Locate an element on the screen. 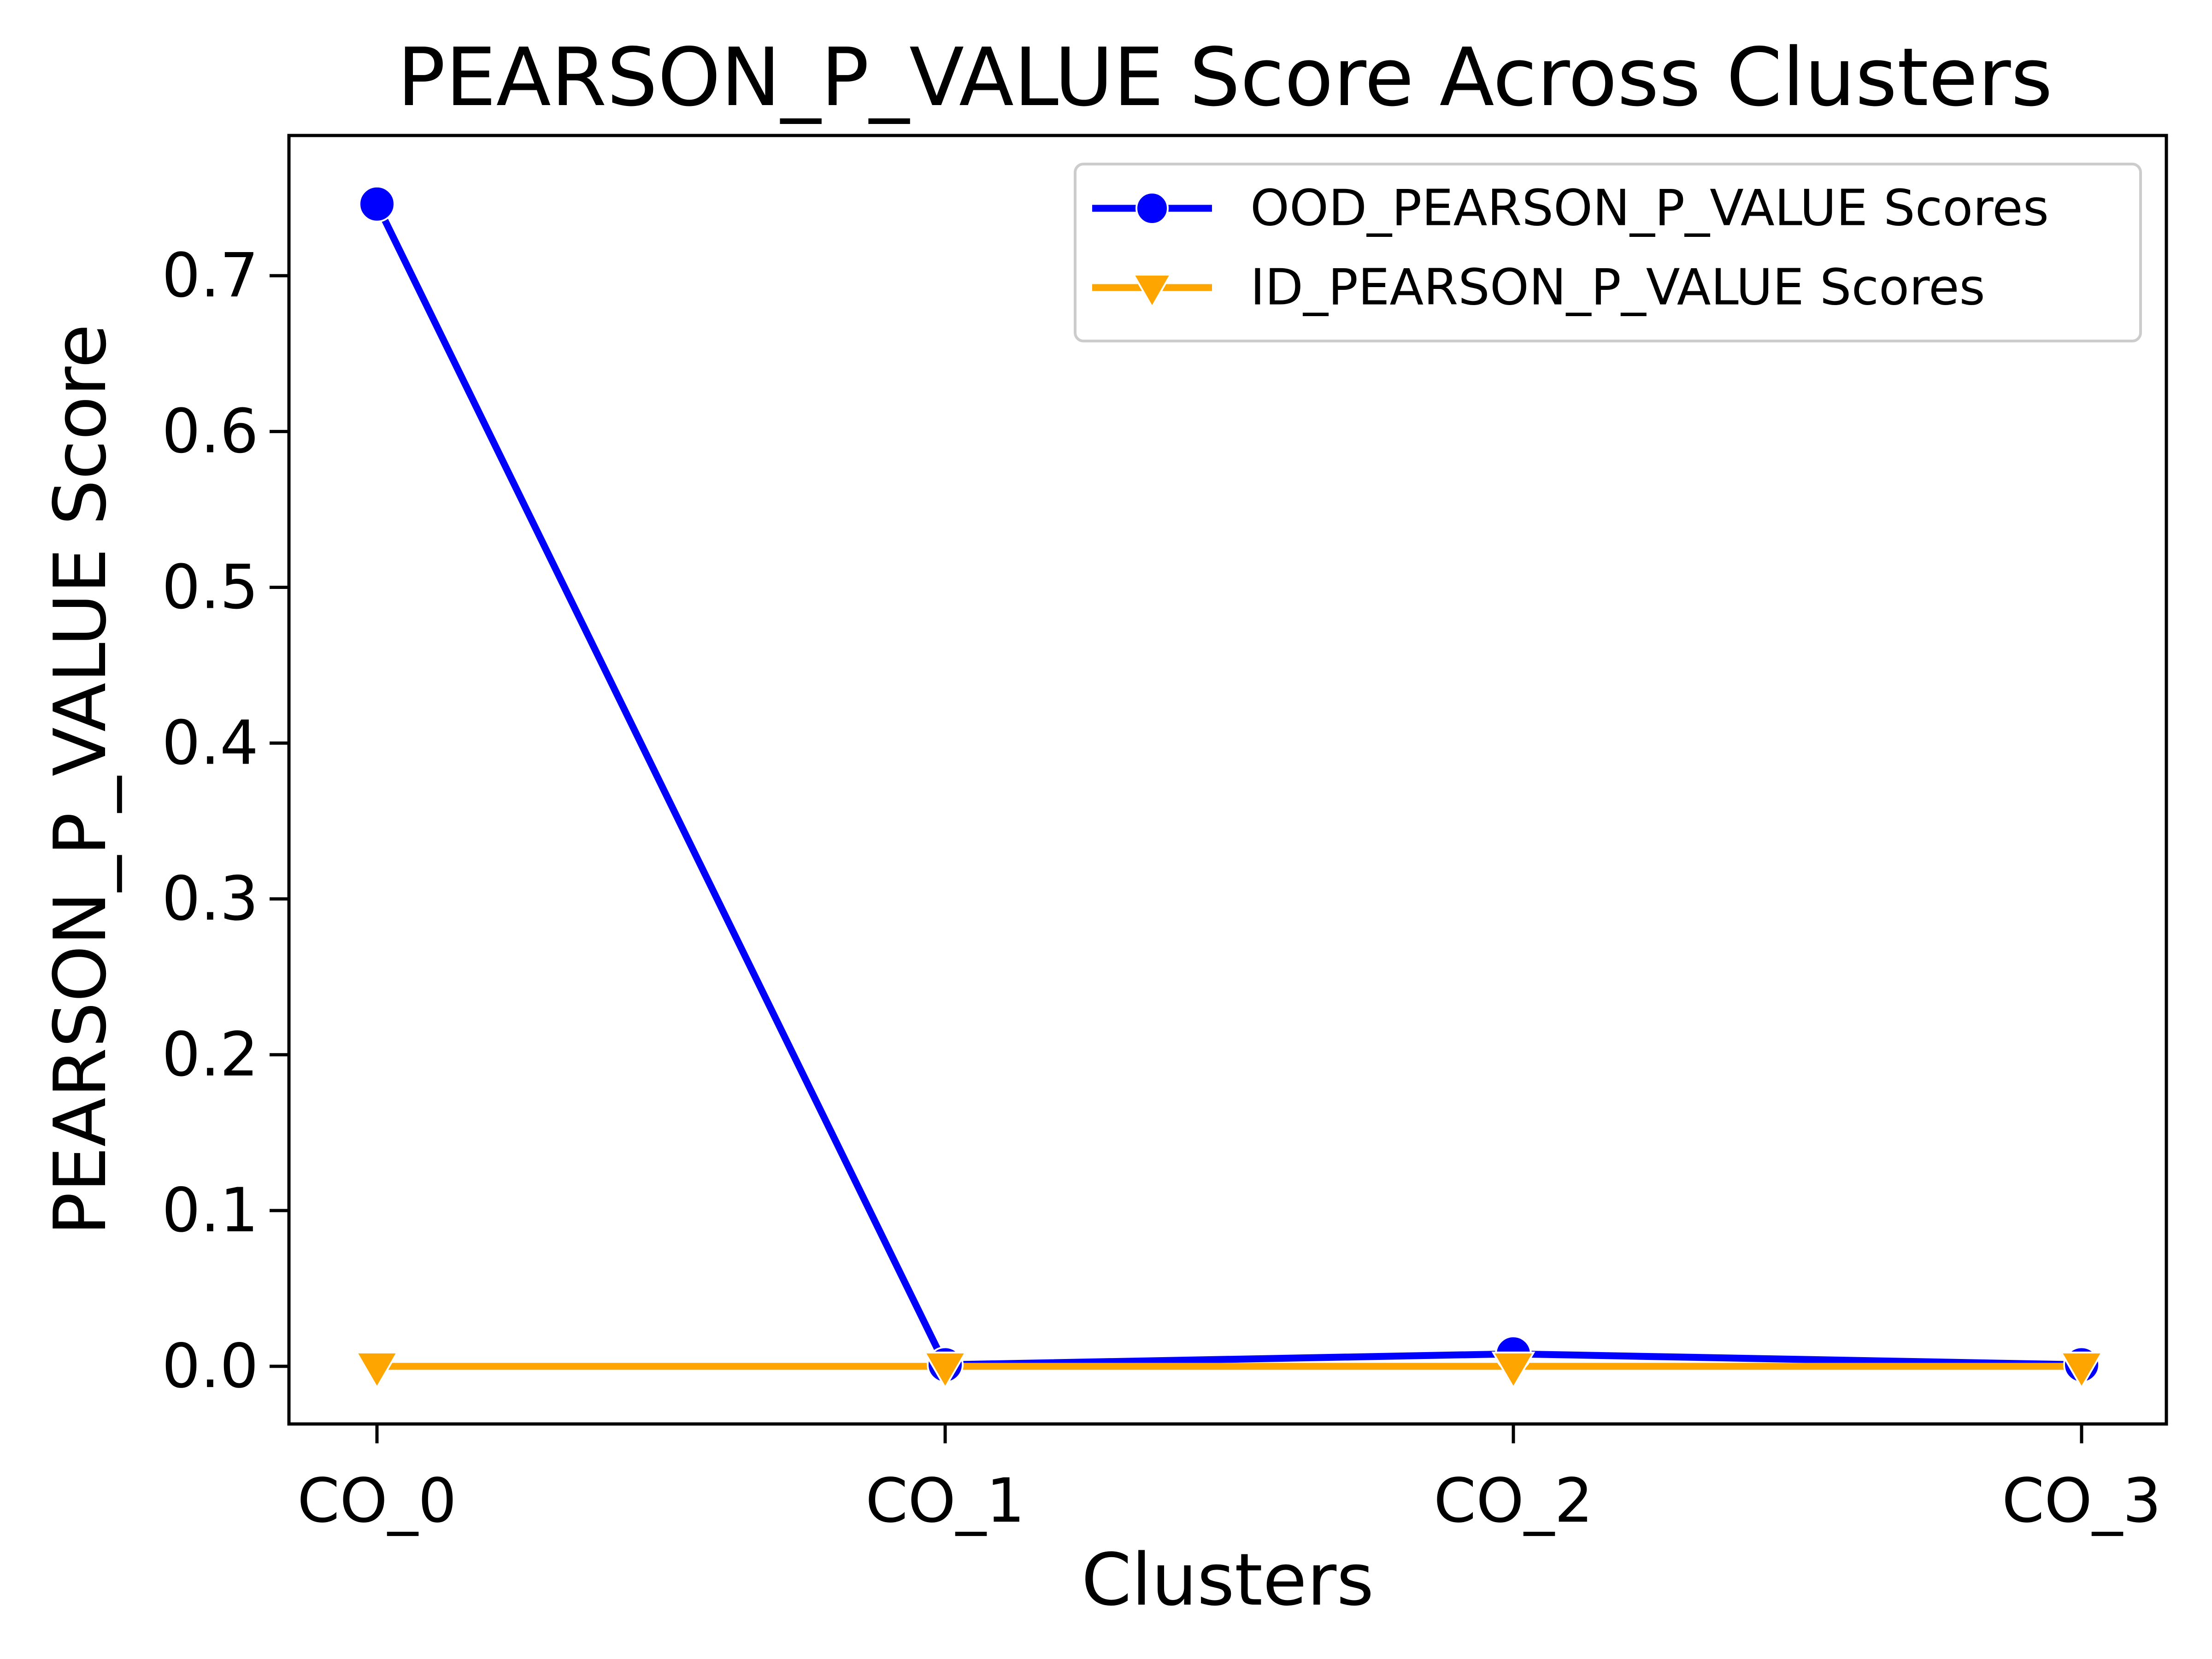 Image resolution: width=2212 pixels, height=1659 pixels. y-axis-label: PEARSON_P_VALUE Score is located at coordinates (80, 779).